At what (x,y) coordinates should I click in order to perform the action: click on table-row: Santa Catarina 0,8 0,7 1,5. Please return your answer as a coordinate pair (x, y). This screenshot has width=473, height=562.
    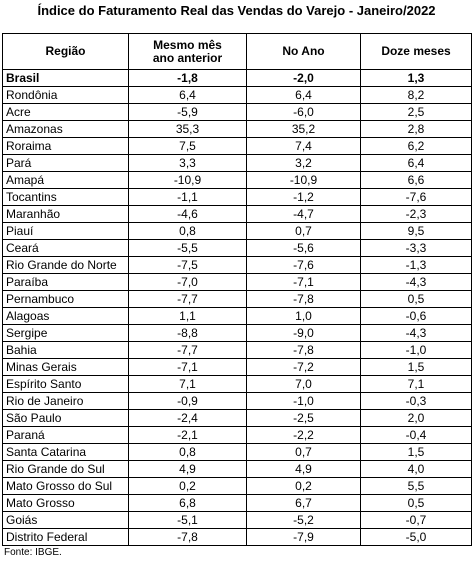
    Looking at the image, I should click on (237, 452).